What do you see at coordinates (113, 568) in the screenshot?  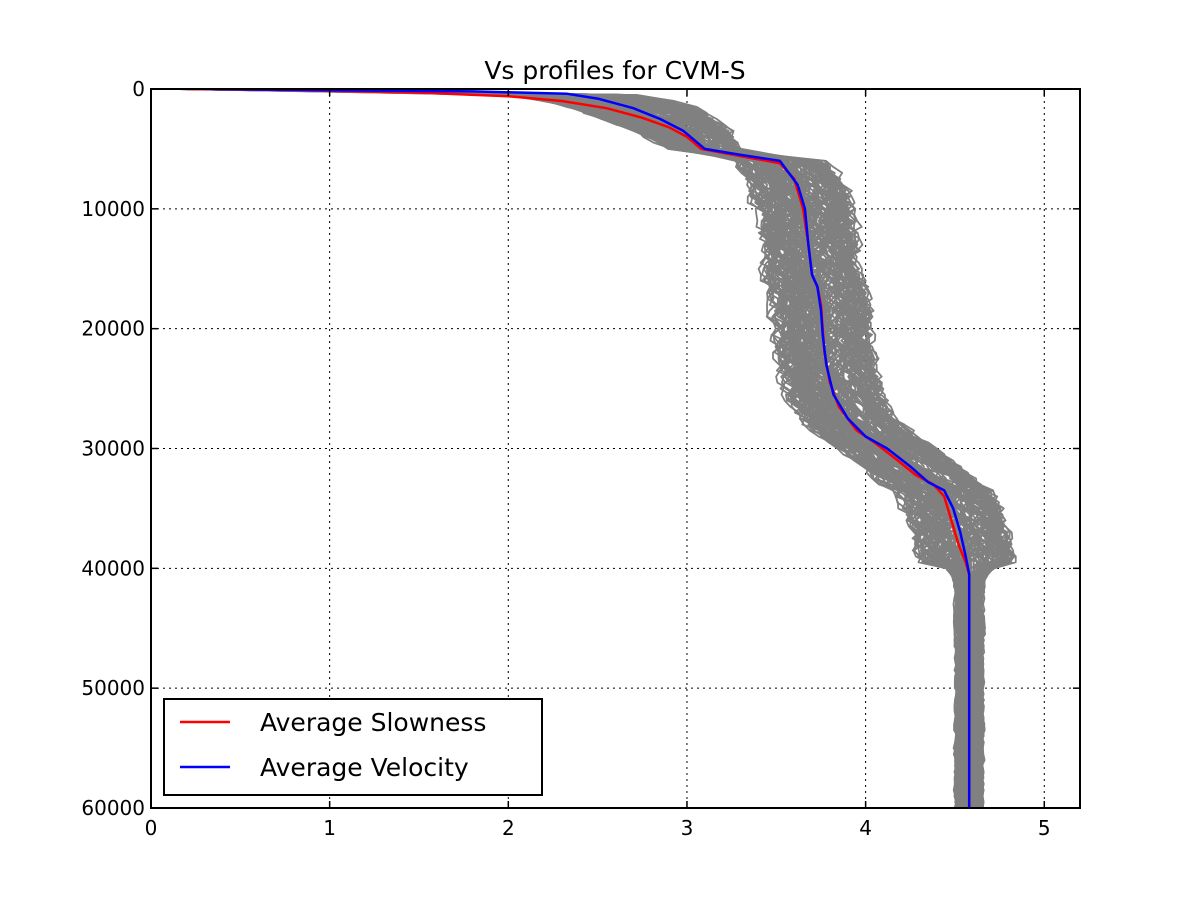 I see `y-tick-label: 40000` at bounding box center [113, 568].